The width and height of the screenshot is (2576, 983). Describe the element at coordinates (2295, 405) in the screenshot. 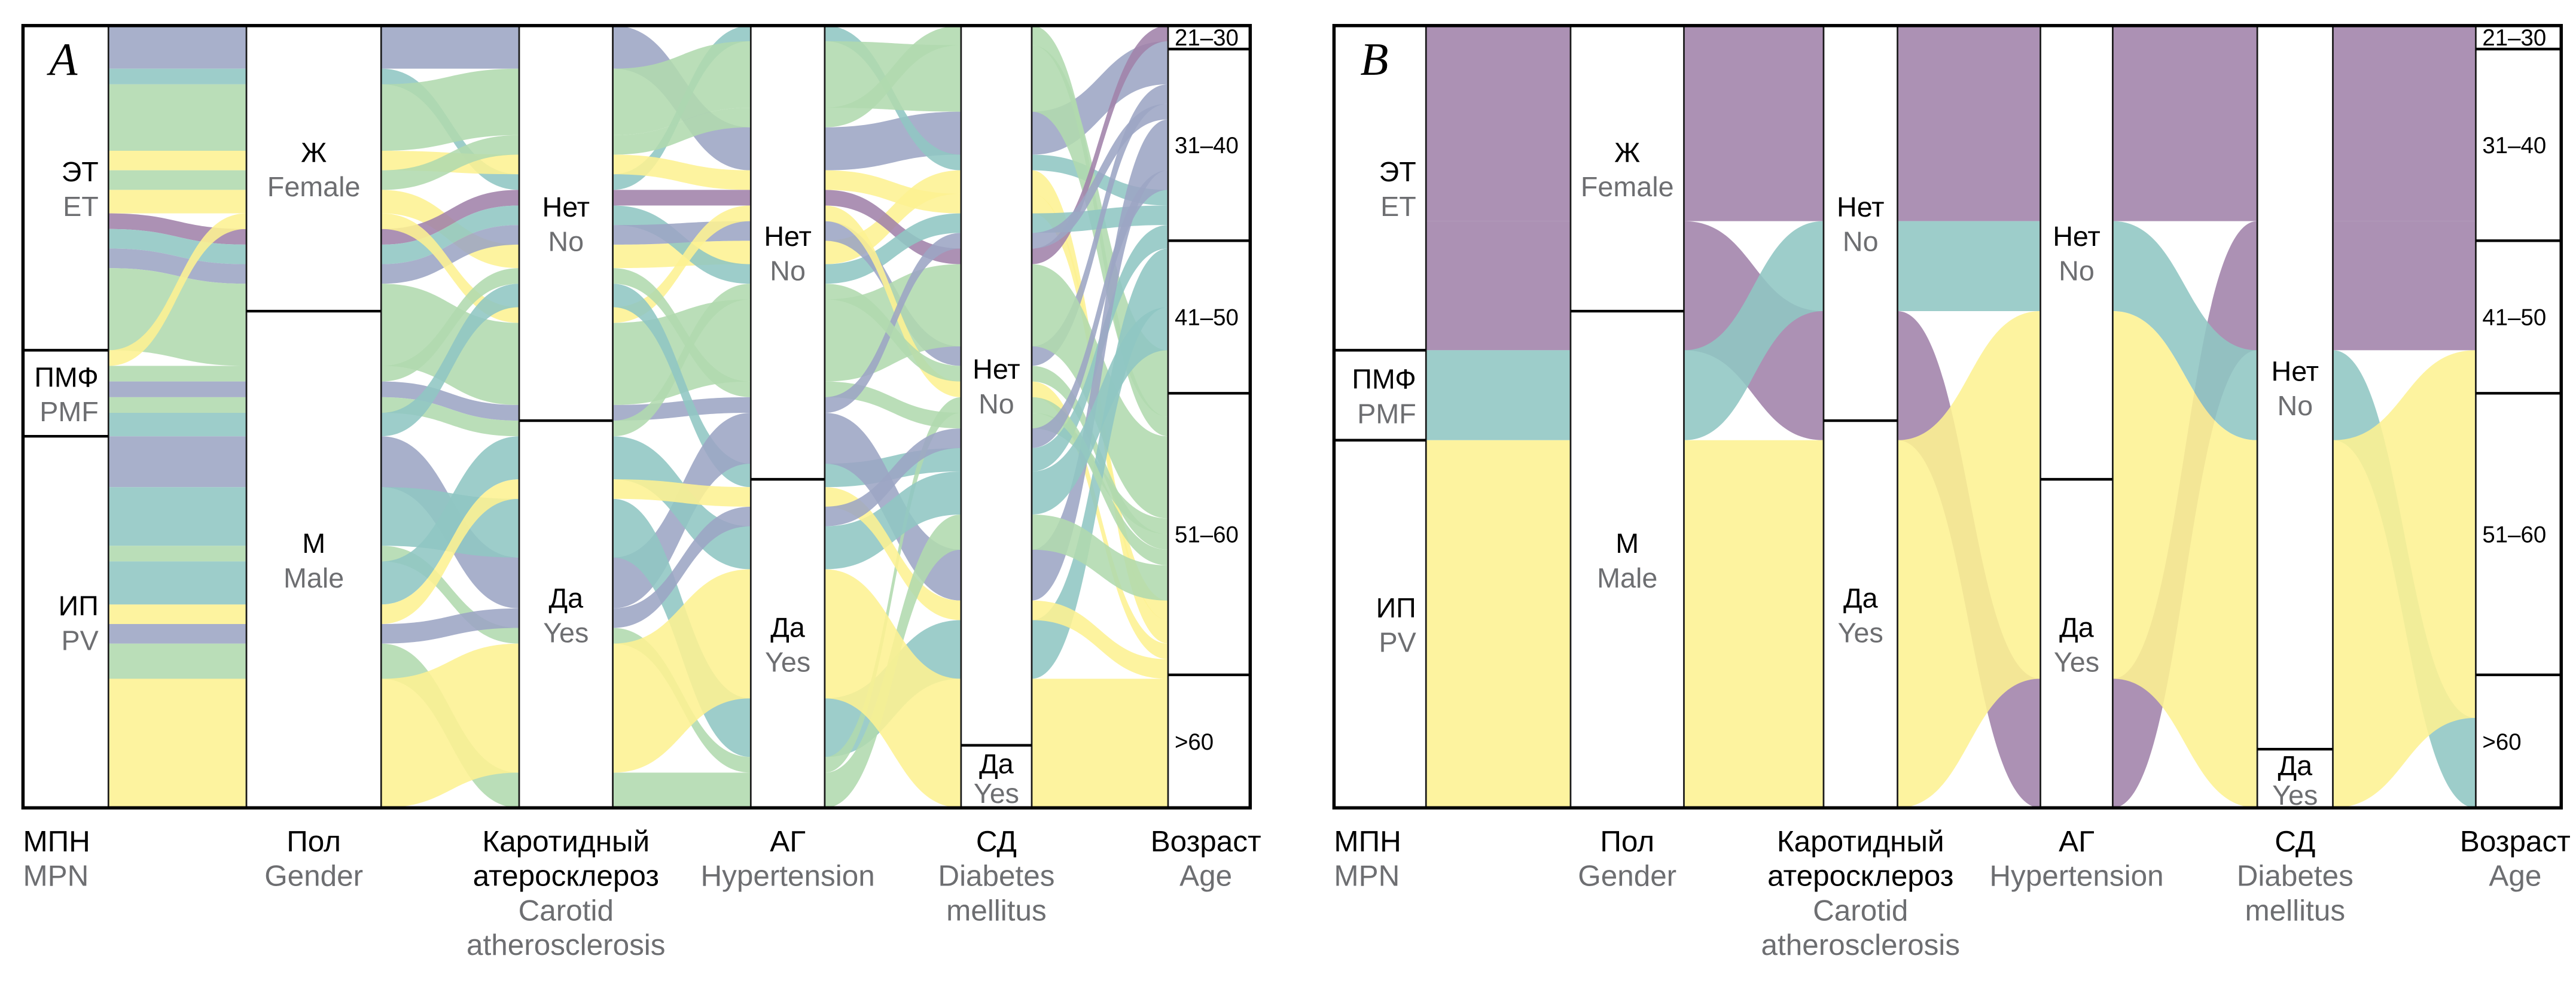

I see `category-label-en-diabetes: No` at that location.